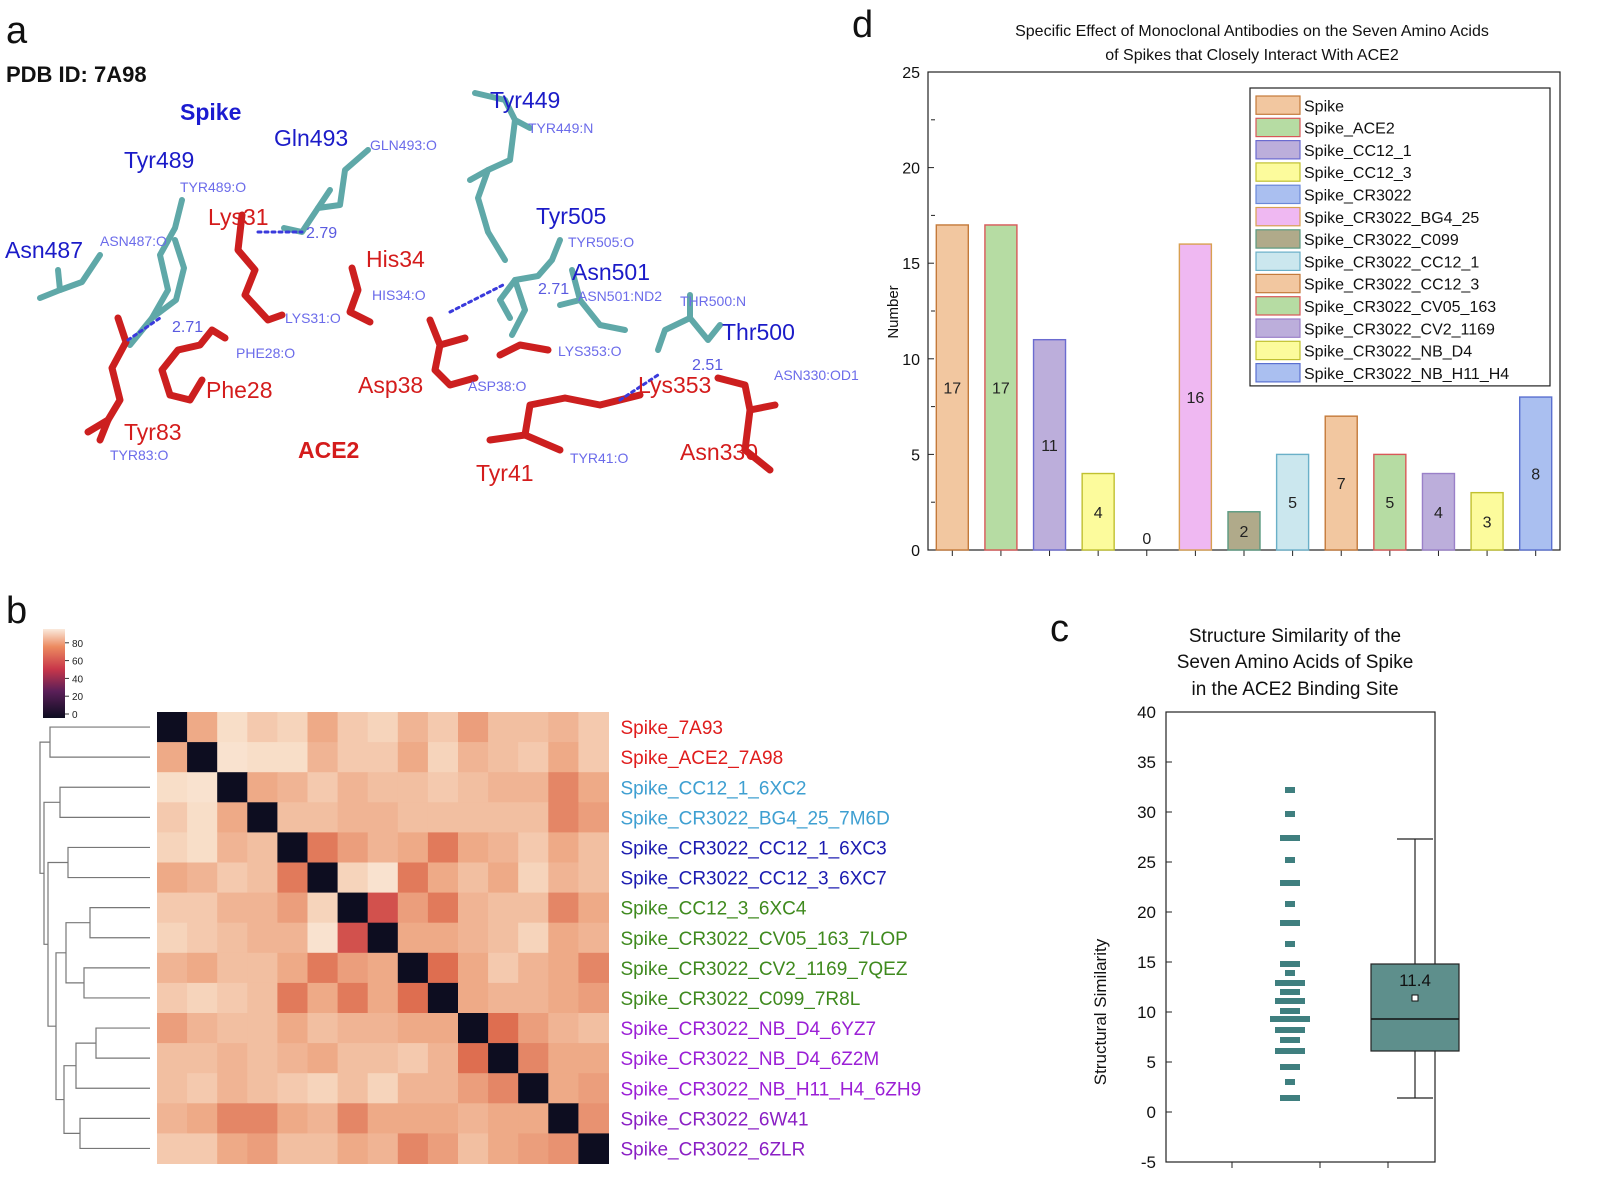 The width and height of the screenshot is (1600, 1198). Describe the element at coordinates (1415, 968) in the screenshot. I see `box-plot-box: 11.4` at that location.